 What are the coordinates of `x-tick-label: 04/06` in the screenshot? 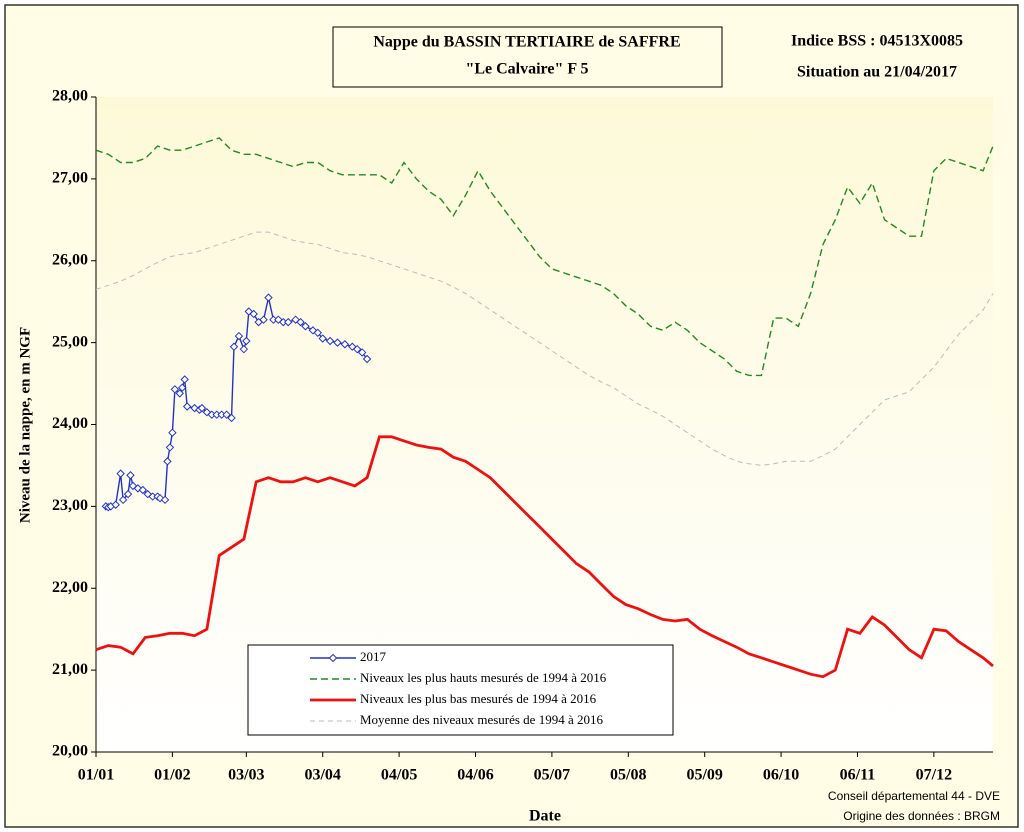 It's located at (475, 775).